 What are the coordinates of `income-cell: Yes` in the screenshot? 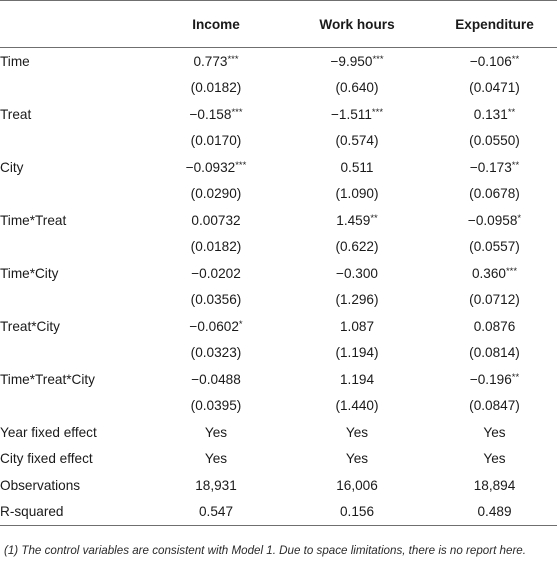 It's located at (216, 459).